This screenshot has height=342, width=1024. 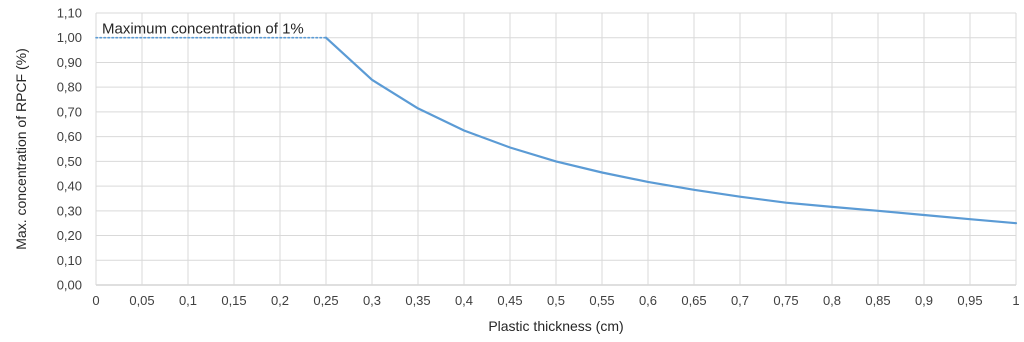 I want to click on x-tick-label: 0,15, so click(x=233, y=300).